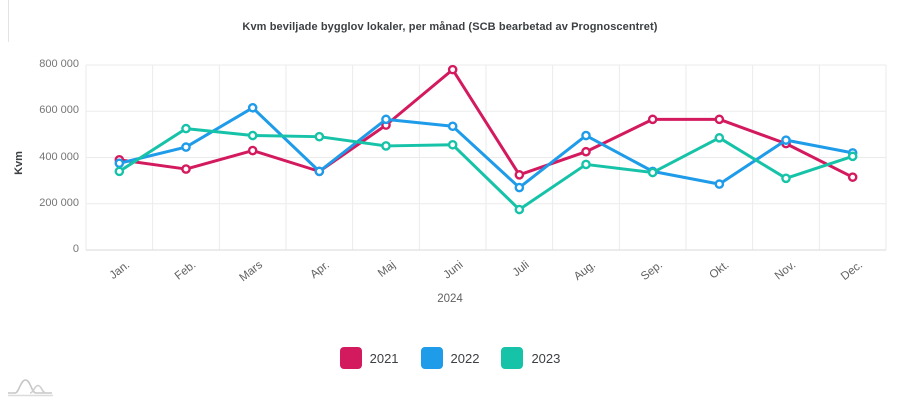  I want to click on left-edge-divider, so click(8, 21).